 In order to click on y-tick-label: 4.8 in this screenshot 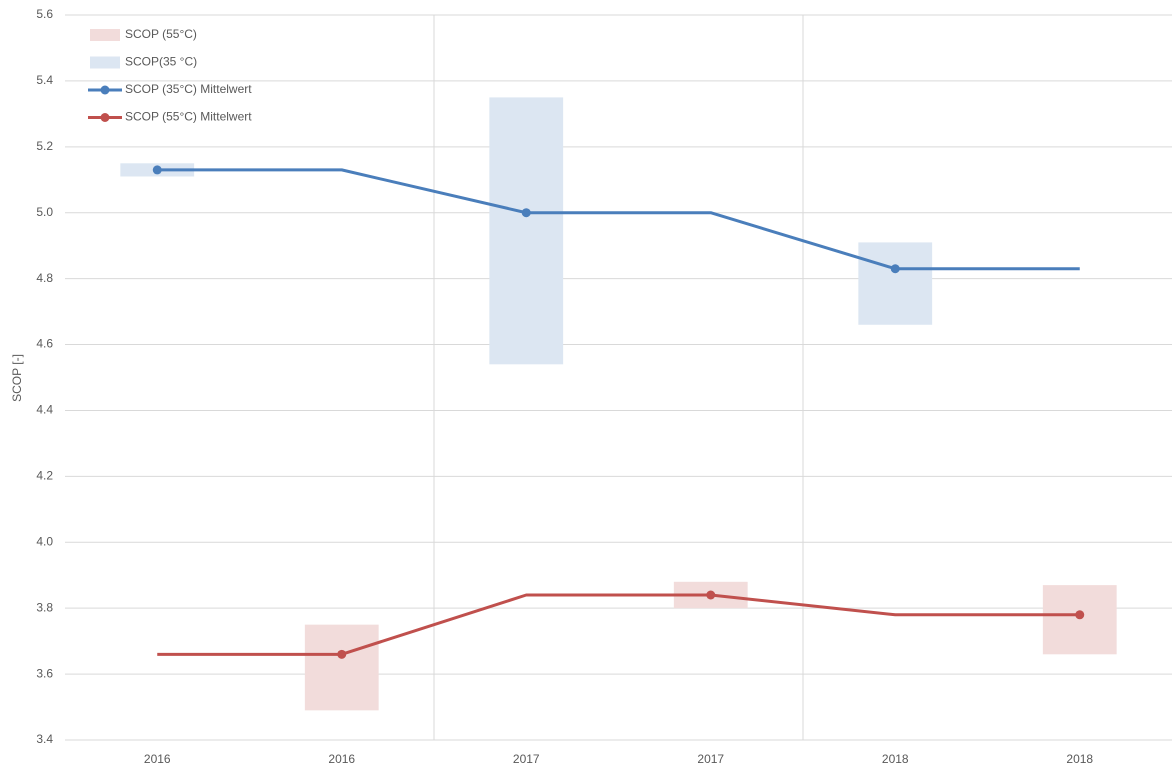, I will do `click(44, 278)`.